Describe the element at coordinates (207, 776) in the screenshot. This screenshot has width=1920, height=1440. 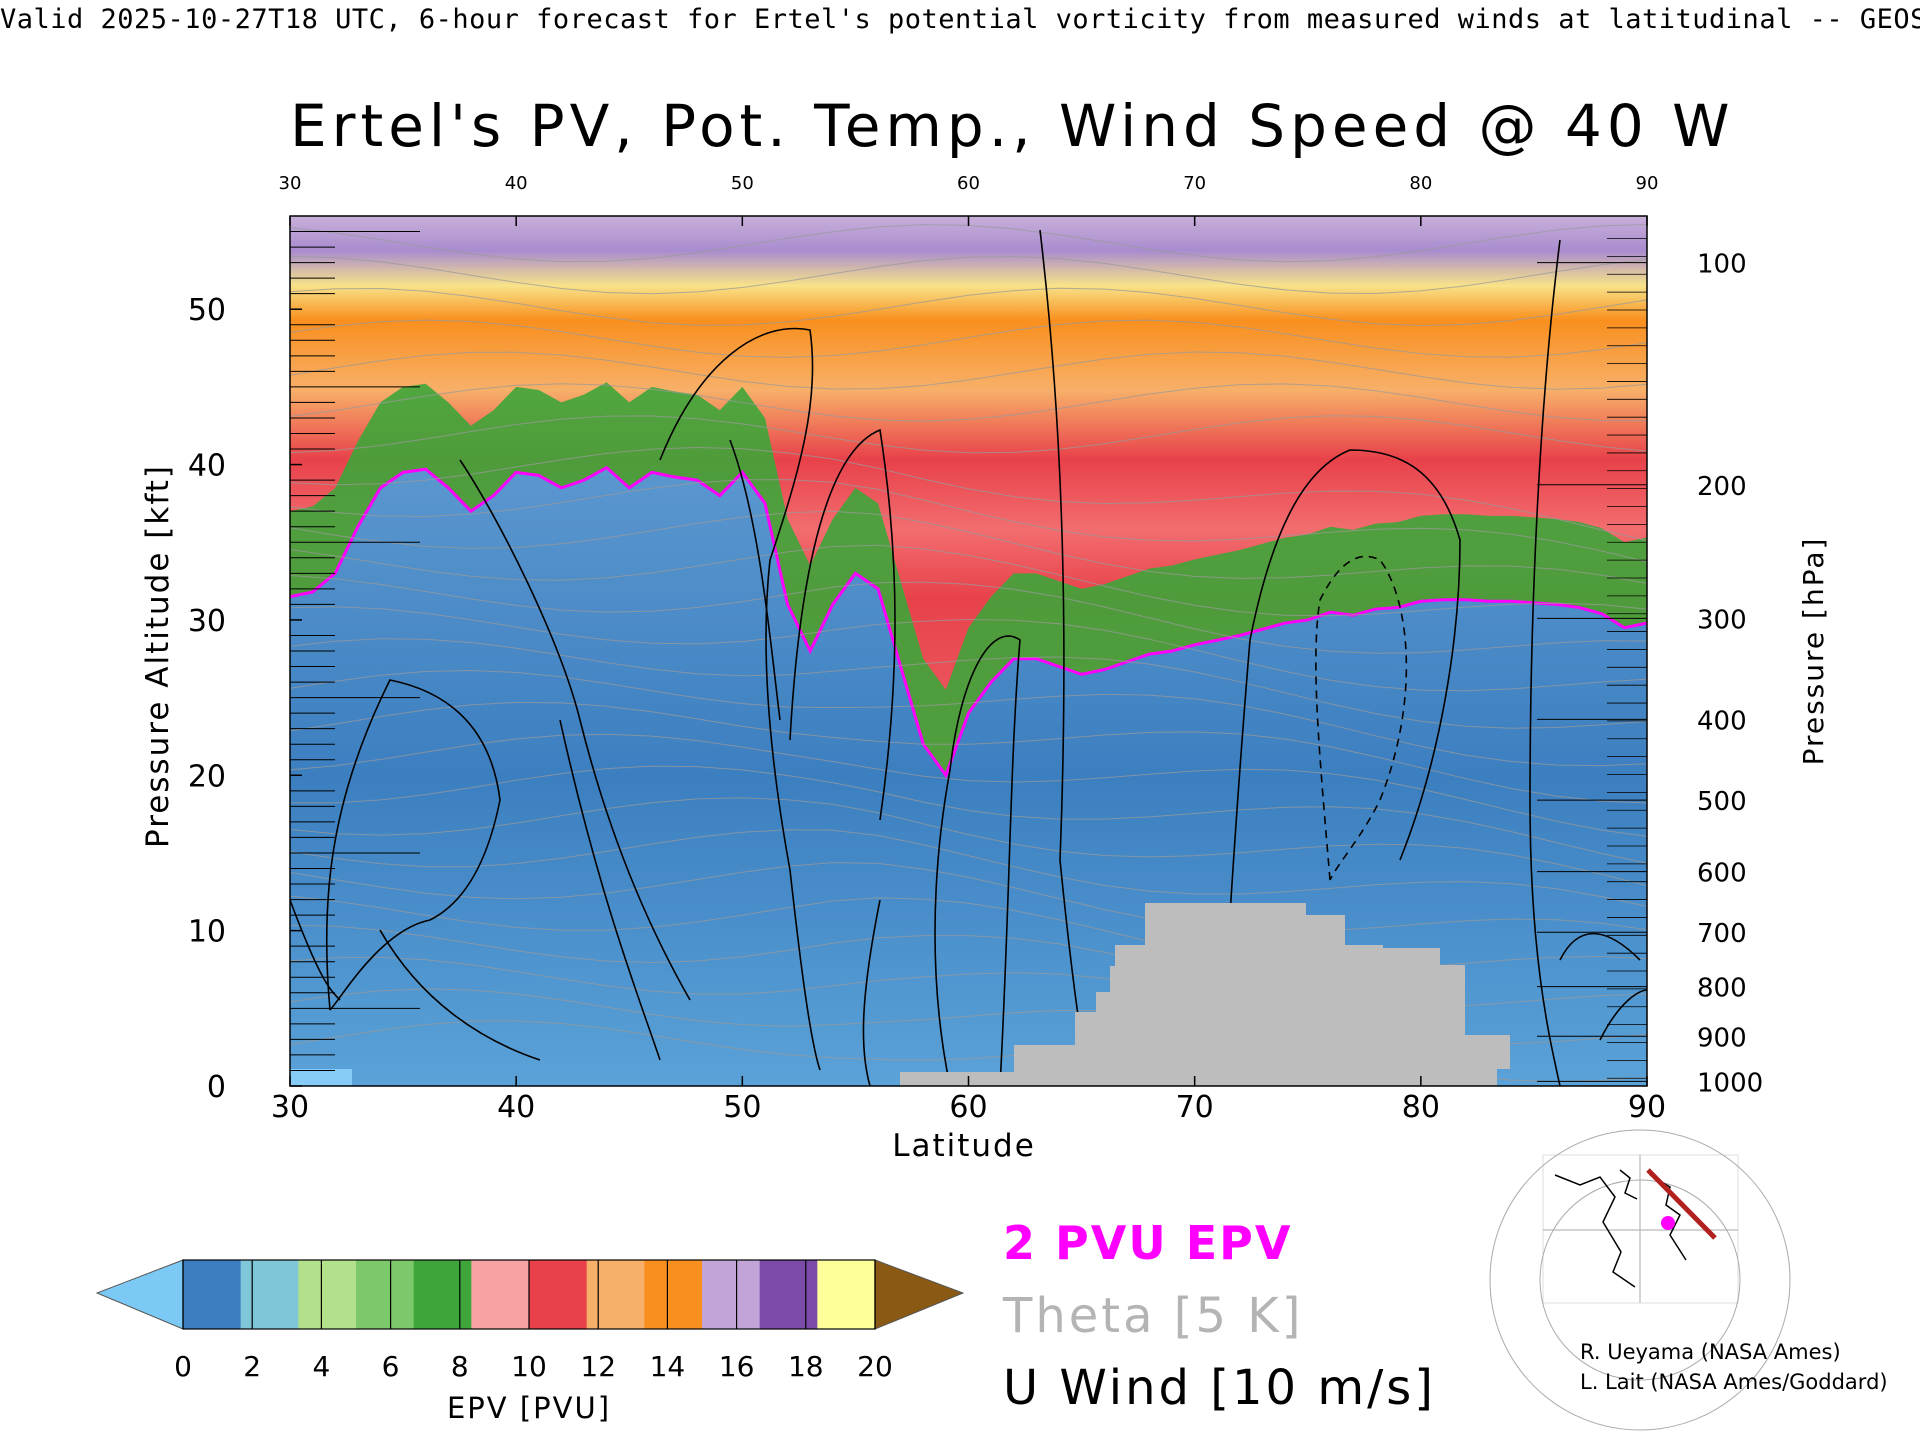
I see `y-tick-label: 20` at that location.